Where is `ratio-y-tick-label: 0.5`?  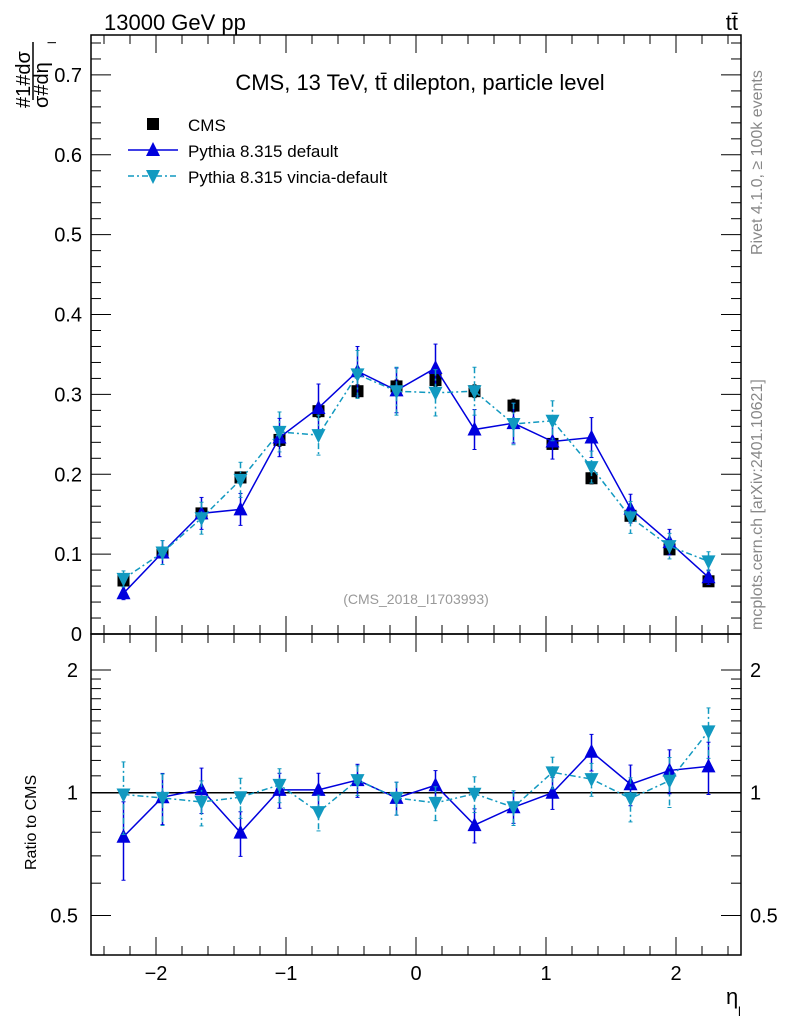
ratio-y-tick-label: 0.5 is located at coordinates (64, 916).